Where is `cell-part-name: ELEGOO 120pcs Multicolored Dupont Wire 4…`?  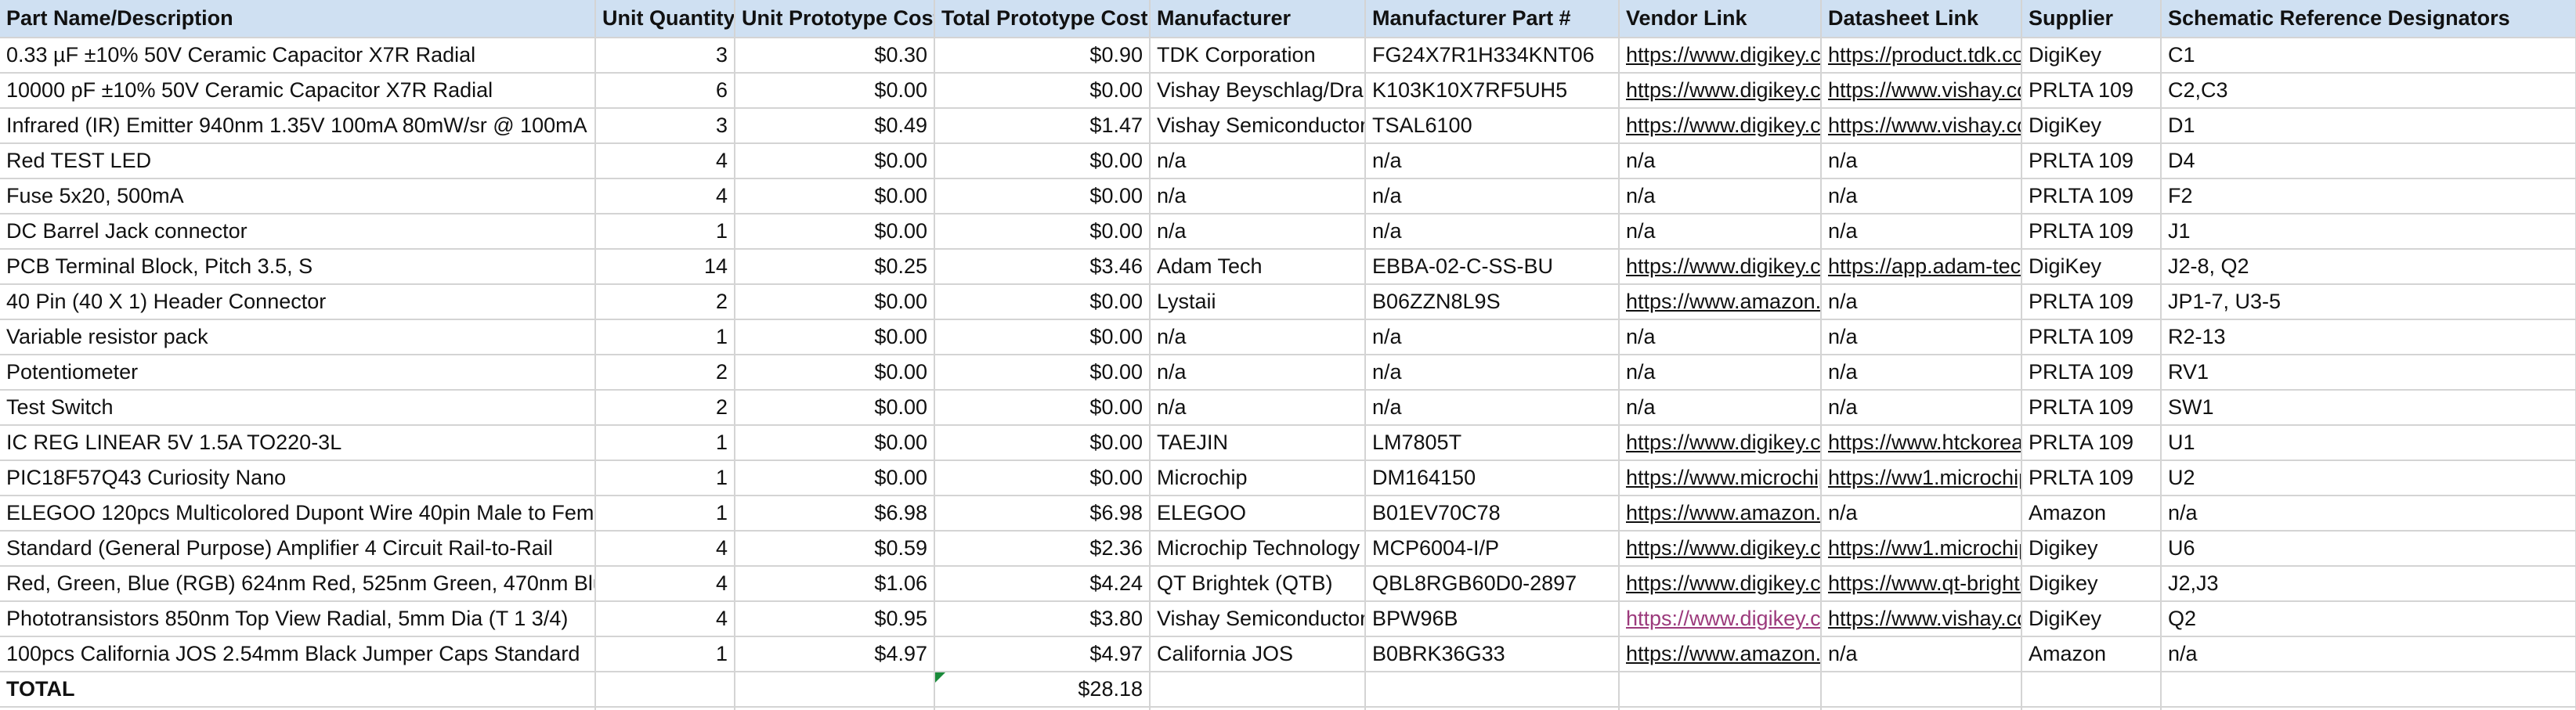
cell-part-name: ELEGOO 120pcs Multicolored Dupont Wire 4… is located at coordinates (298, 514).